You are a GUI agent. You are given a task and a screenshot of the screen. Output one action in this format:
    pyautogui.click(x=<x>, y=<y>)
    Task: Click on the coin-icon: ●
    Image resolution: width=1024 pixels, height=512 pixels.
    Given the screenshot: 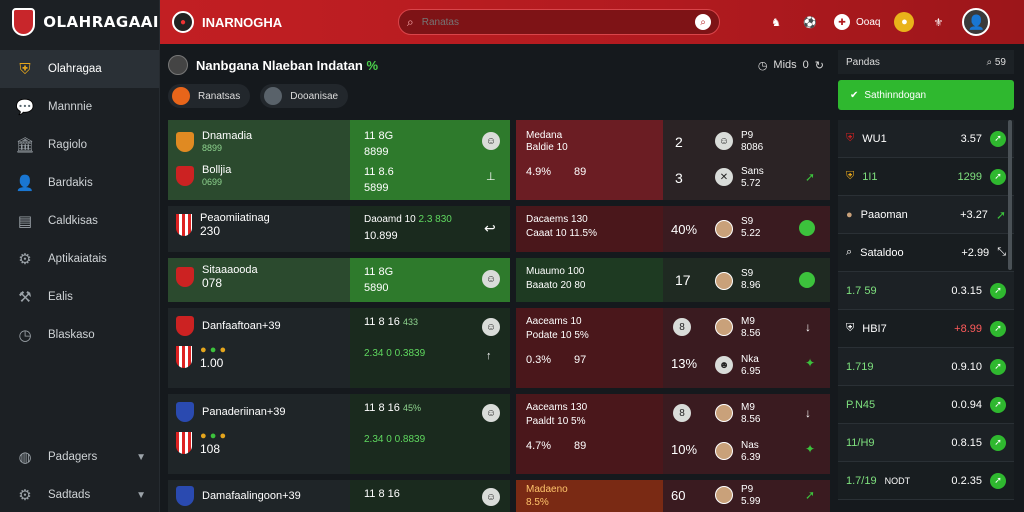 What is the action you would take?
    pyautogui.click(x=904, y=22)
    